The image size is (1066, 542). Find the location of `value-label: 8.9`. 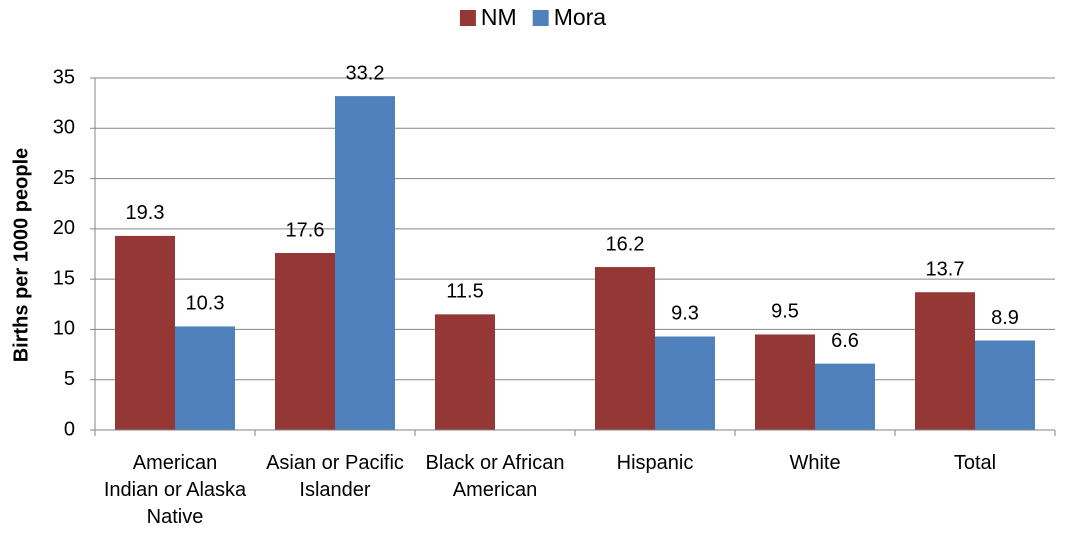

value-label: 8.9 is located at coordinates (1005, 318).